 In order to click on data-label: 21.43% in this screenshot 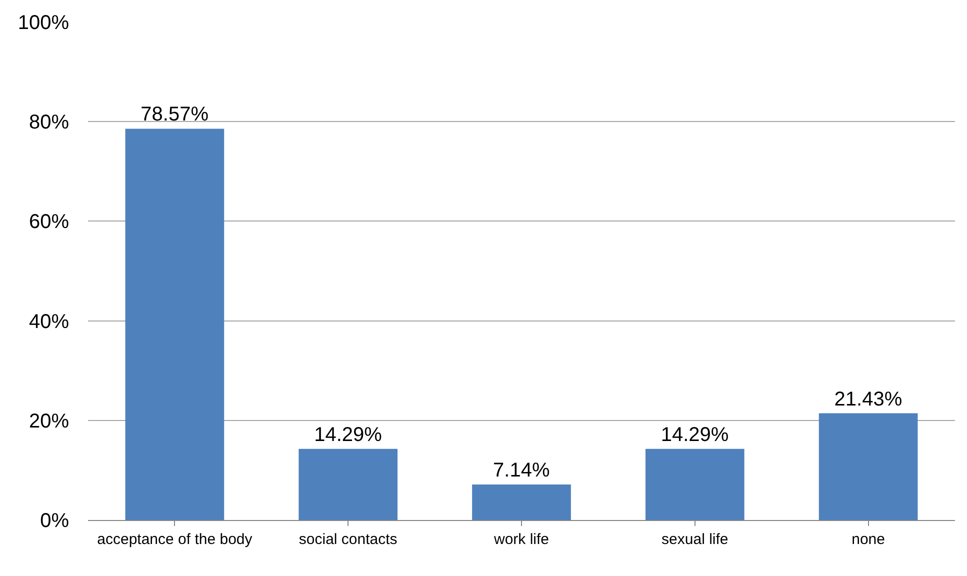, I will do `click(868, 399)`.